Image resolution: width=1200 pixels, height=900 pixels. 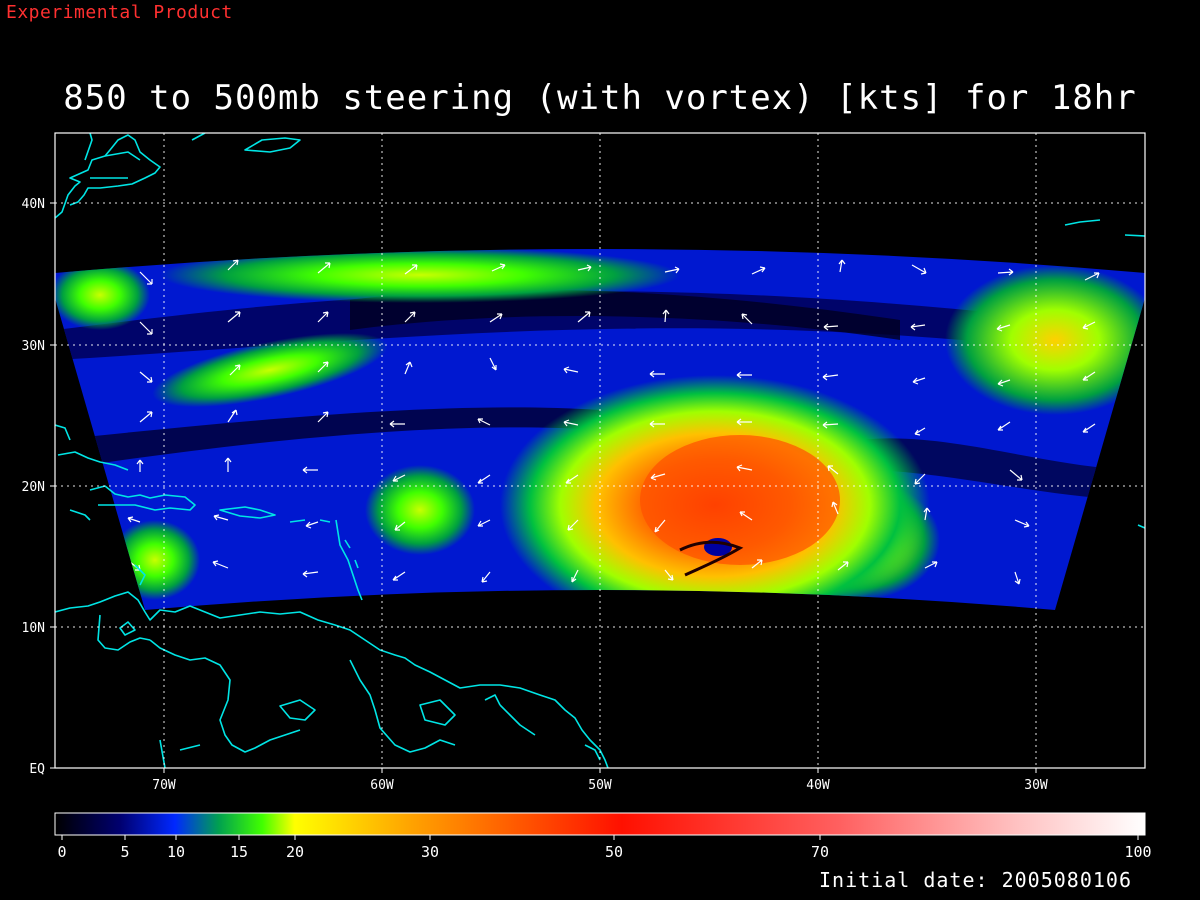 I want to click on colorbar-label: 20, so click(x=295, y=852).